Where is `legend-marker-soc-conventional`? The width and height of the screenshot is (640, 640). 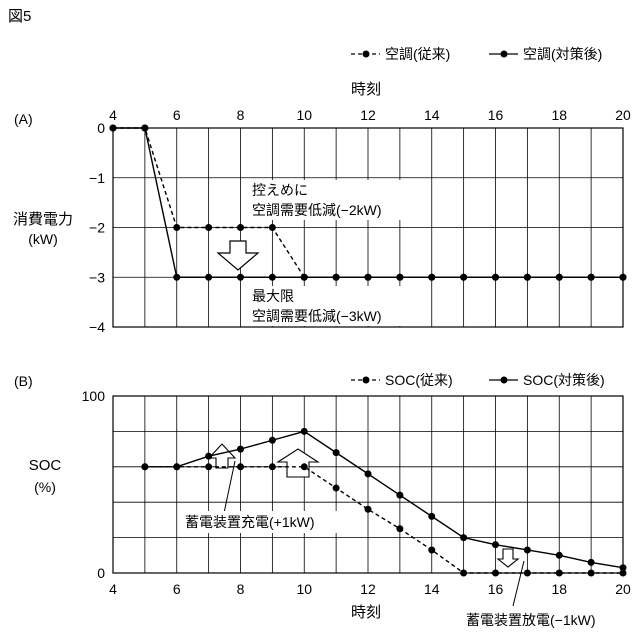 legend-marker-soc-conventional is located at coordinates (366, 380).